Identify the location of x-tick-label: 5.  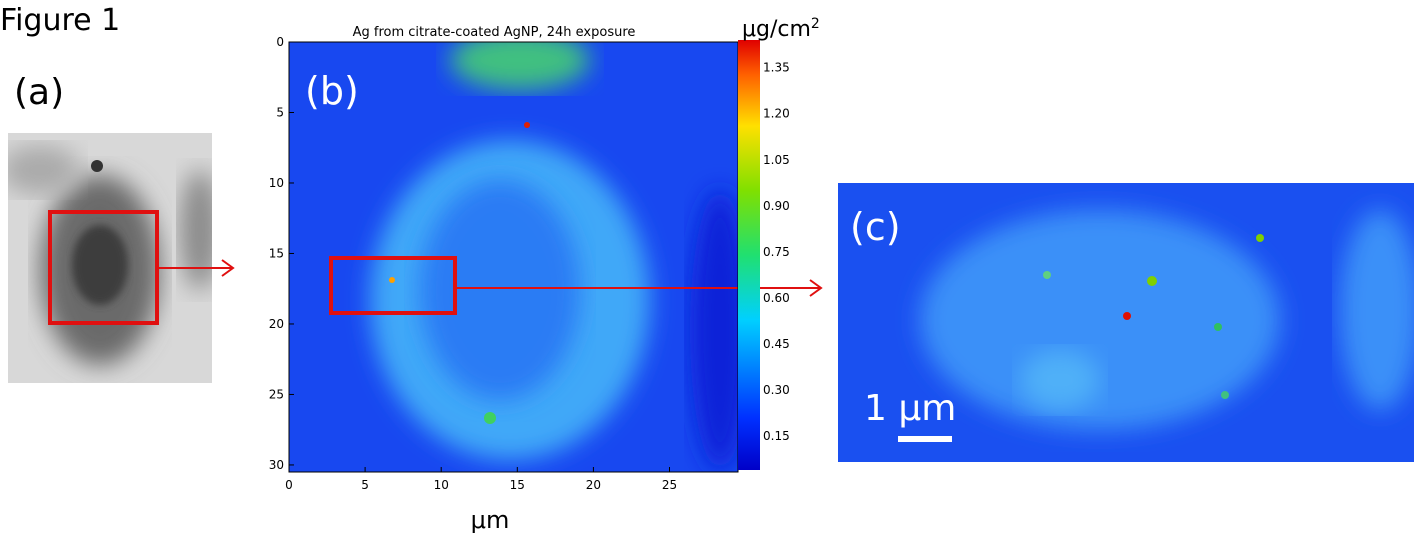
(365, 485).